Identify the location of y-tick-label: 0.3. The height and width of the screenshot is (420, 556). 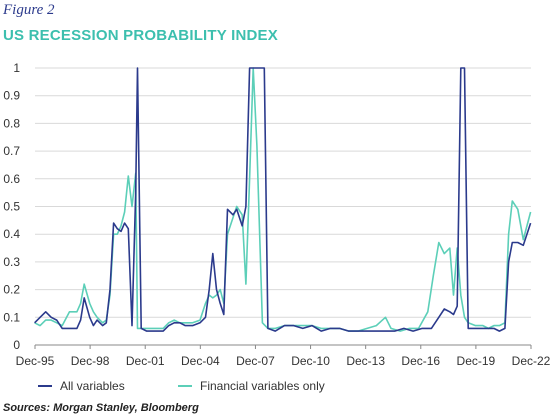
(11, 262).